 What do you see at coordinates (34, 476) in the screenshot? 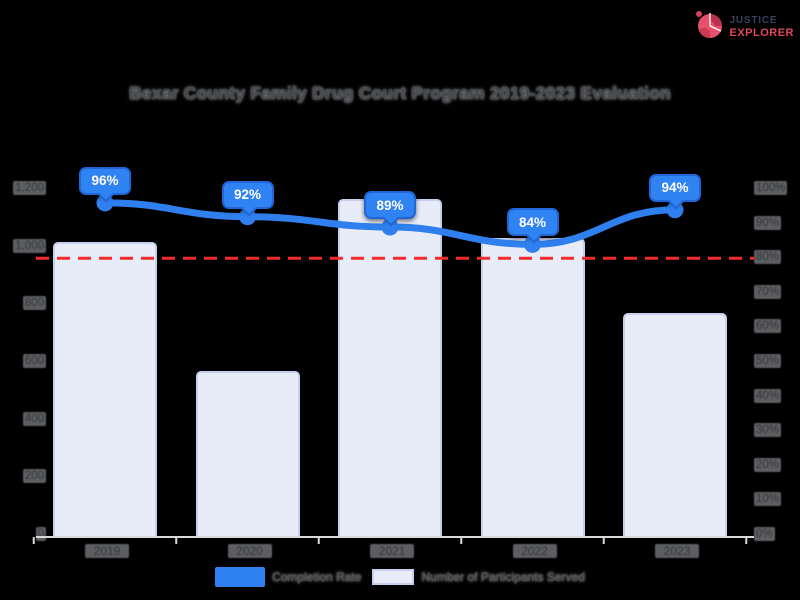
I see `left-axis-tick-label: 200` at bounding box center [34, 476].